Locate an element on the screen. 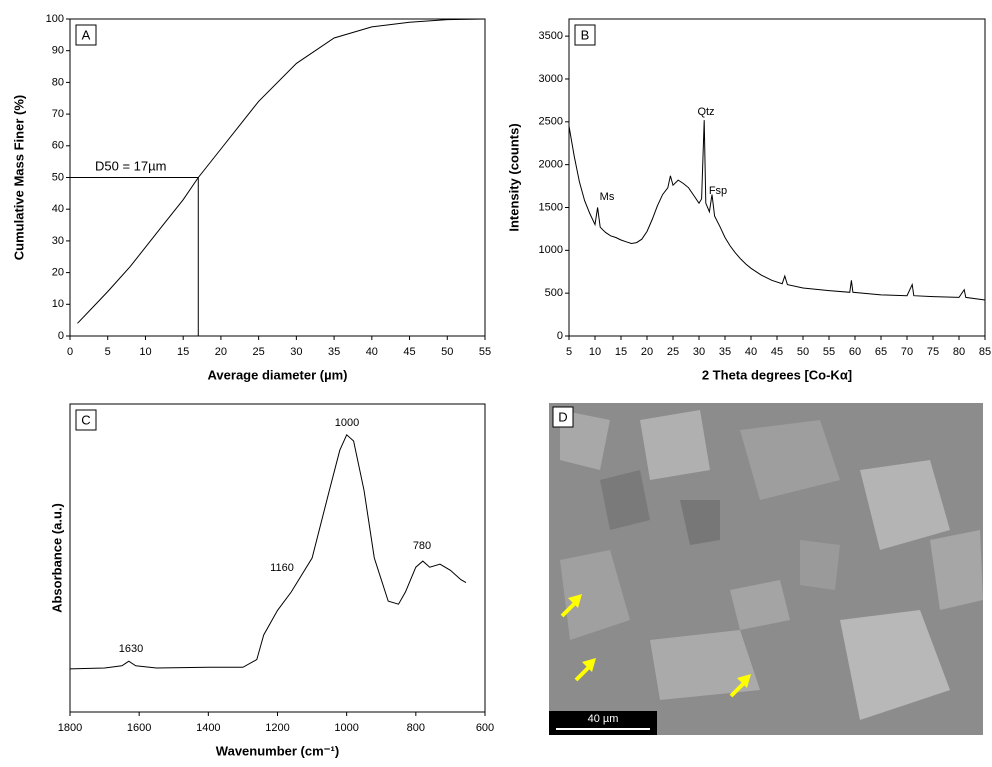 This screenshot has height=767, width=992. panel-label: A is located at coordinates (86, 34).